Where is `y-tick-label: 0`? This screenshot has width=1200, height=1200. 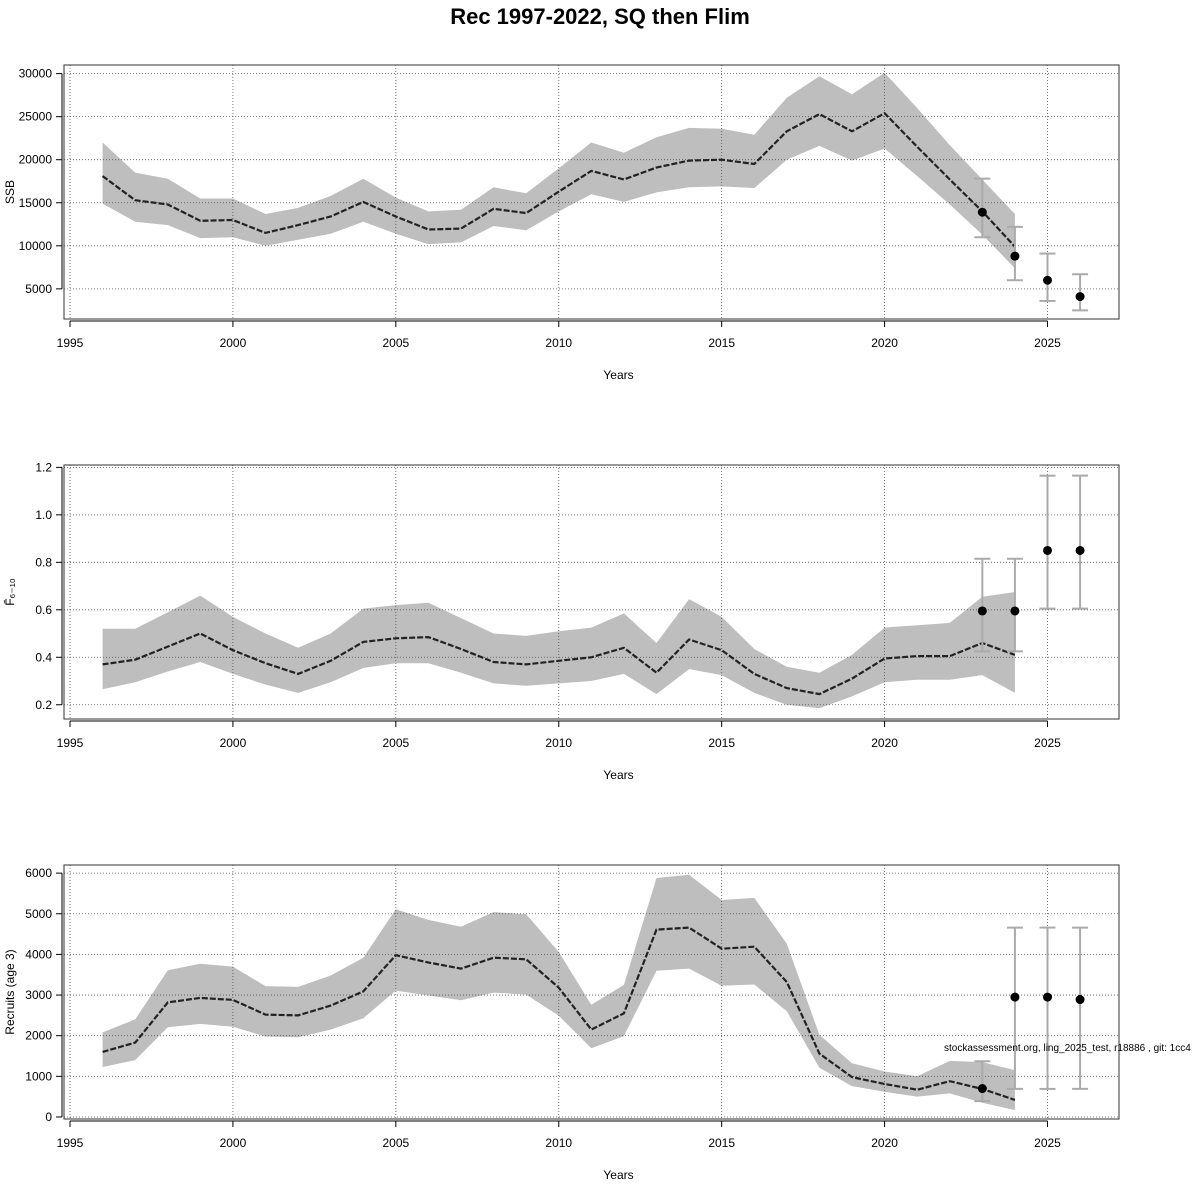 y-tick-label: 0 is located at coordinates (48, 1117).